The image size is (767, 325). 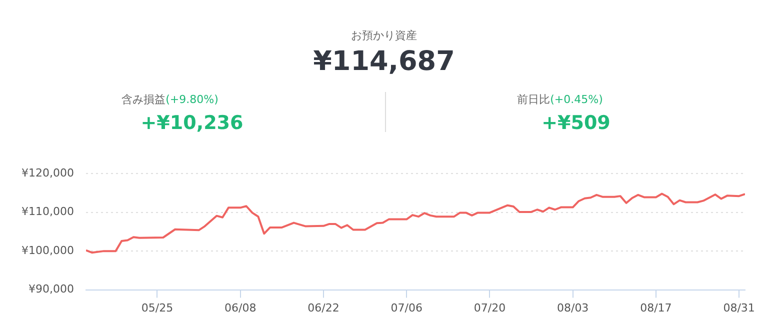 What do you see at coordinates (157, 307) in the screenshot?
I see `x-tick-label: 05/25` at bounding box center [157, 307].